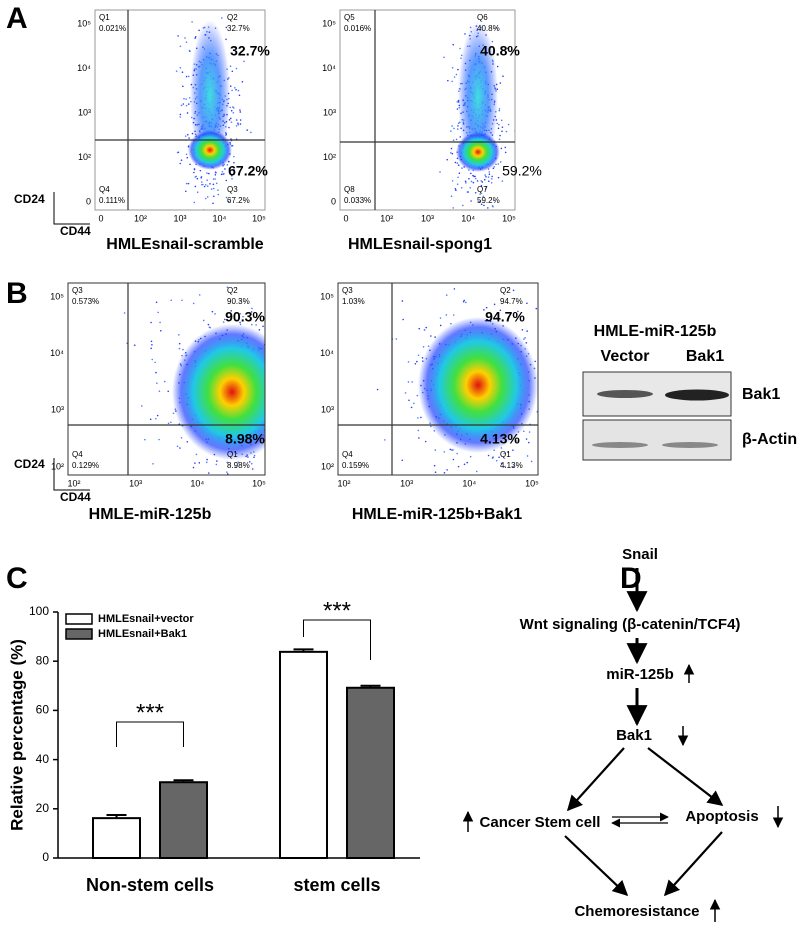  Describe the element at coordinates (634, 735) in the screenshot. I see `diagram-node: Bak1` at that location.